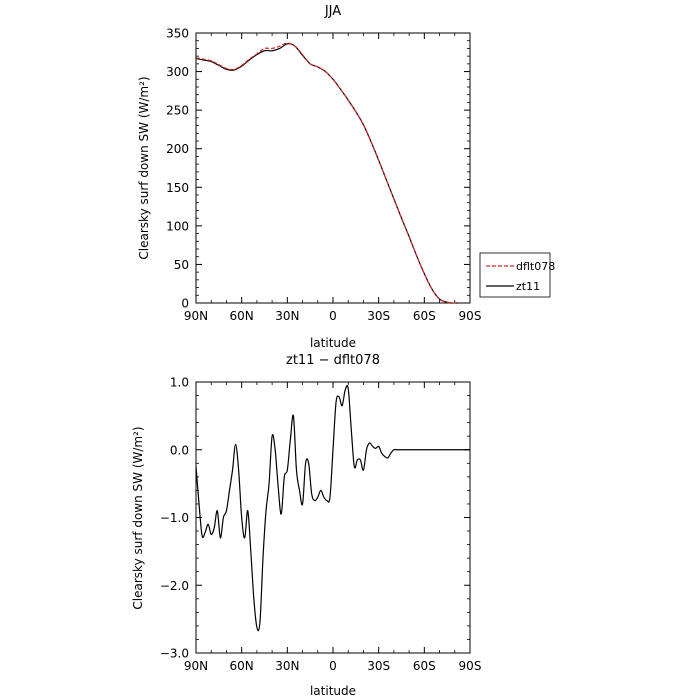 Image resolution: width=700 pixels, height=700 pixels. I want to click on y-tick-label: 100, so click(177, 226).